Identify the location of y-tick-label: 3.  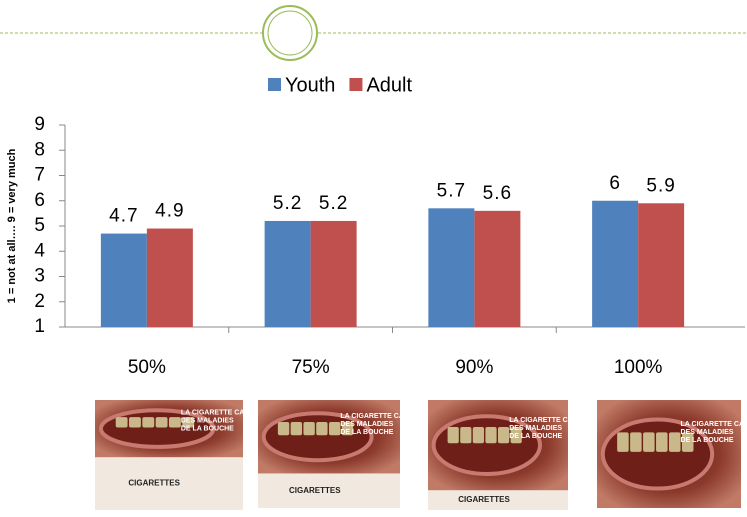
(39, 276).